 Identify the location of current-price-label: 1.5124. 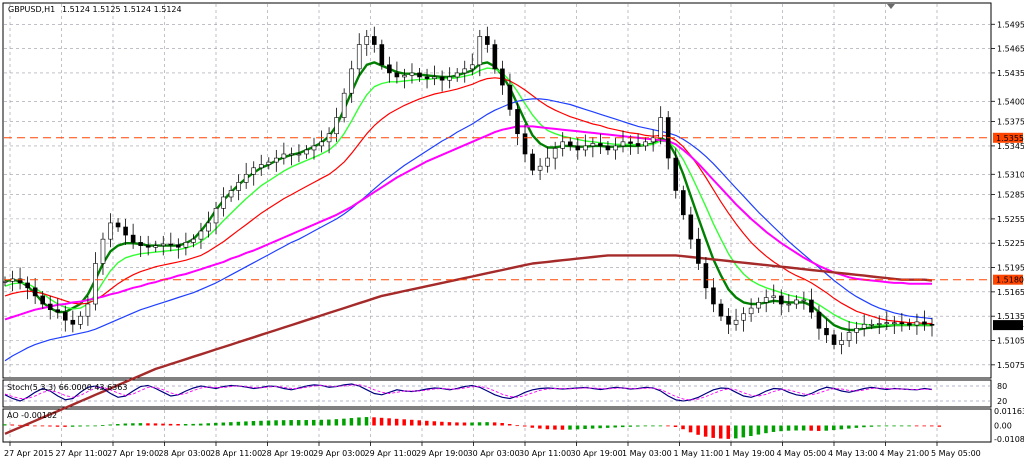
(1010, 325).